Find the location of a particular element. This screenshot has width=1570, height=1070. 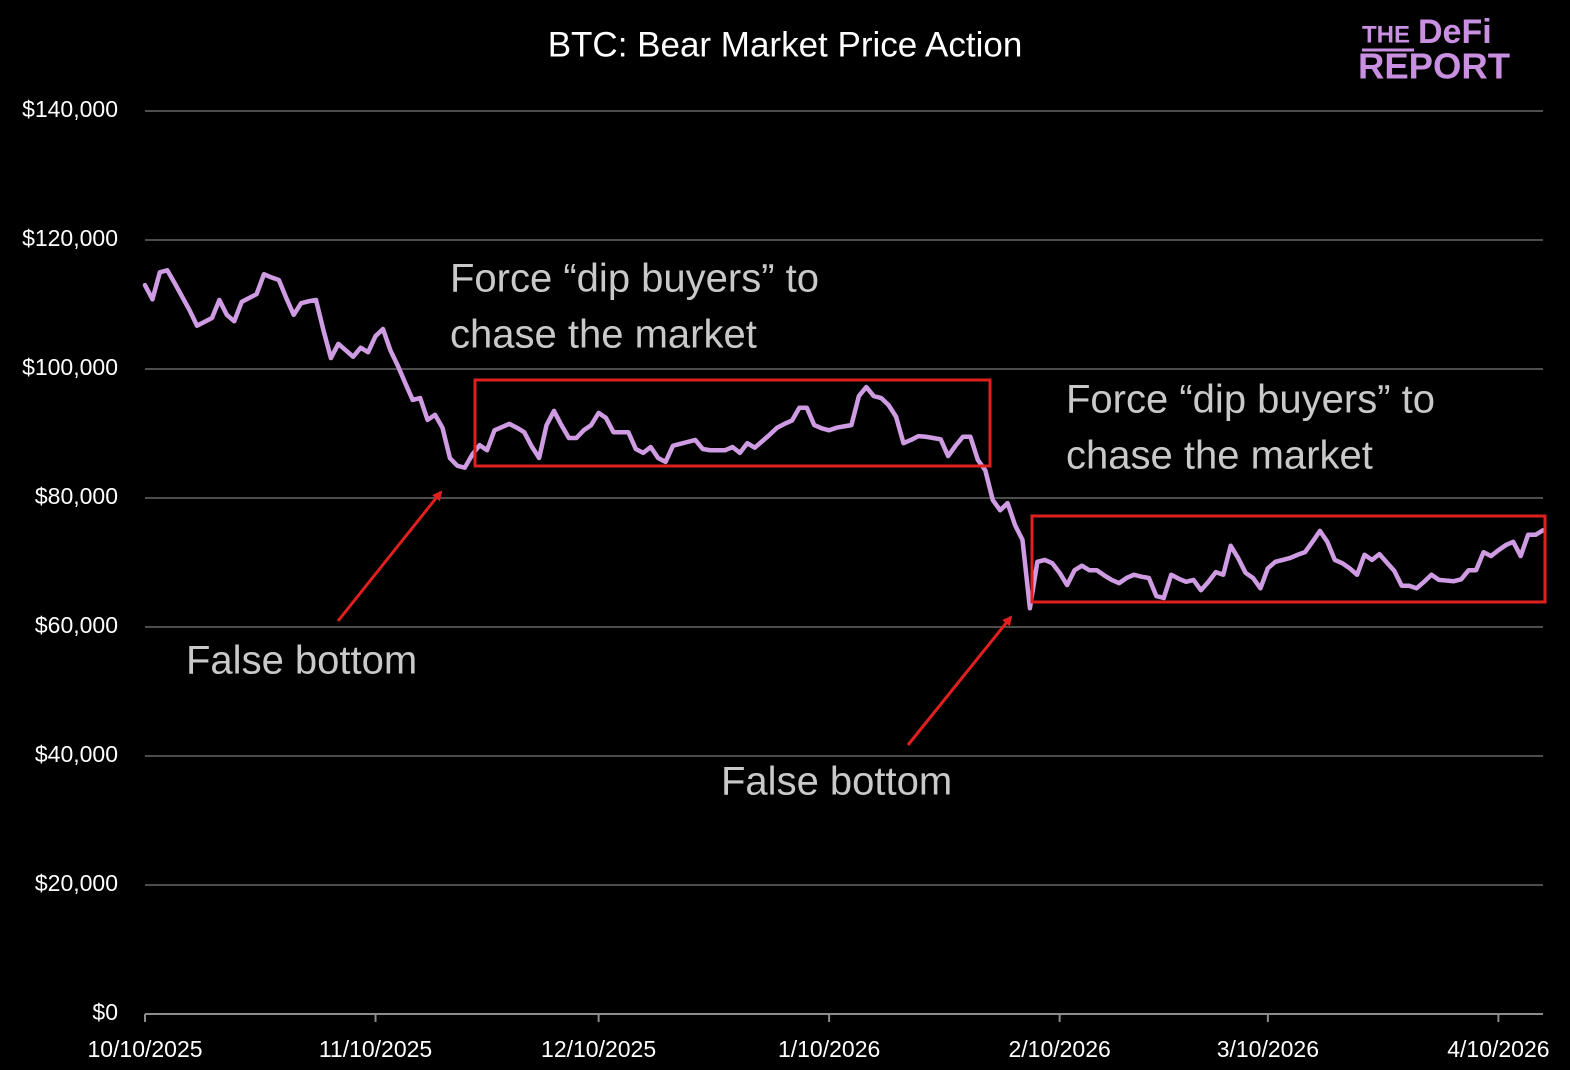

x-tick-label: 12/10/2025 is located at coordinates (598, 1049).